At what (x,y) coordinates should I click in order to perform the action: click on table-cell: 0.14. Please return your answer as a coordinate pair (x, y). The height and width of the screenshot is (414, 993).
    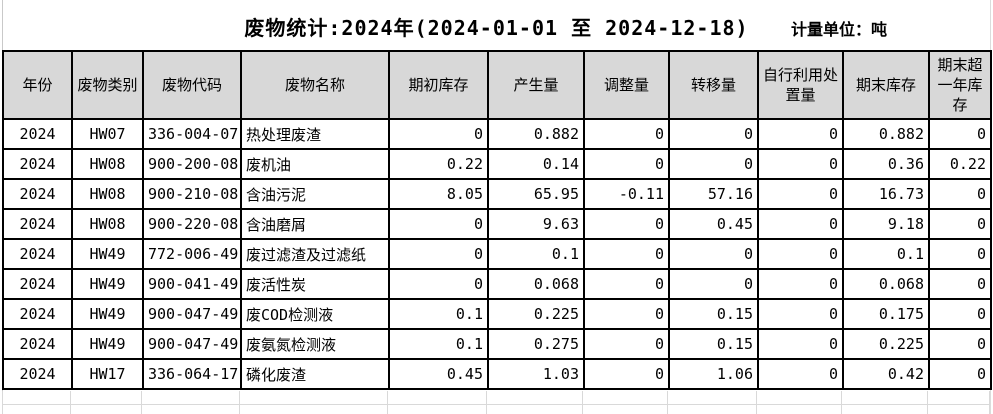
    Looking at the image, I should click on (536, 164).